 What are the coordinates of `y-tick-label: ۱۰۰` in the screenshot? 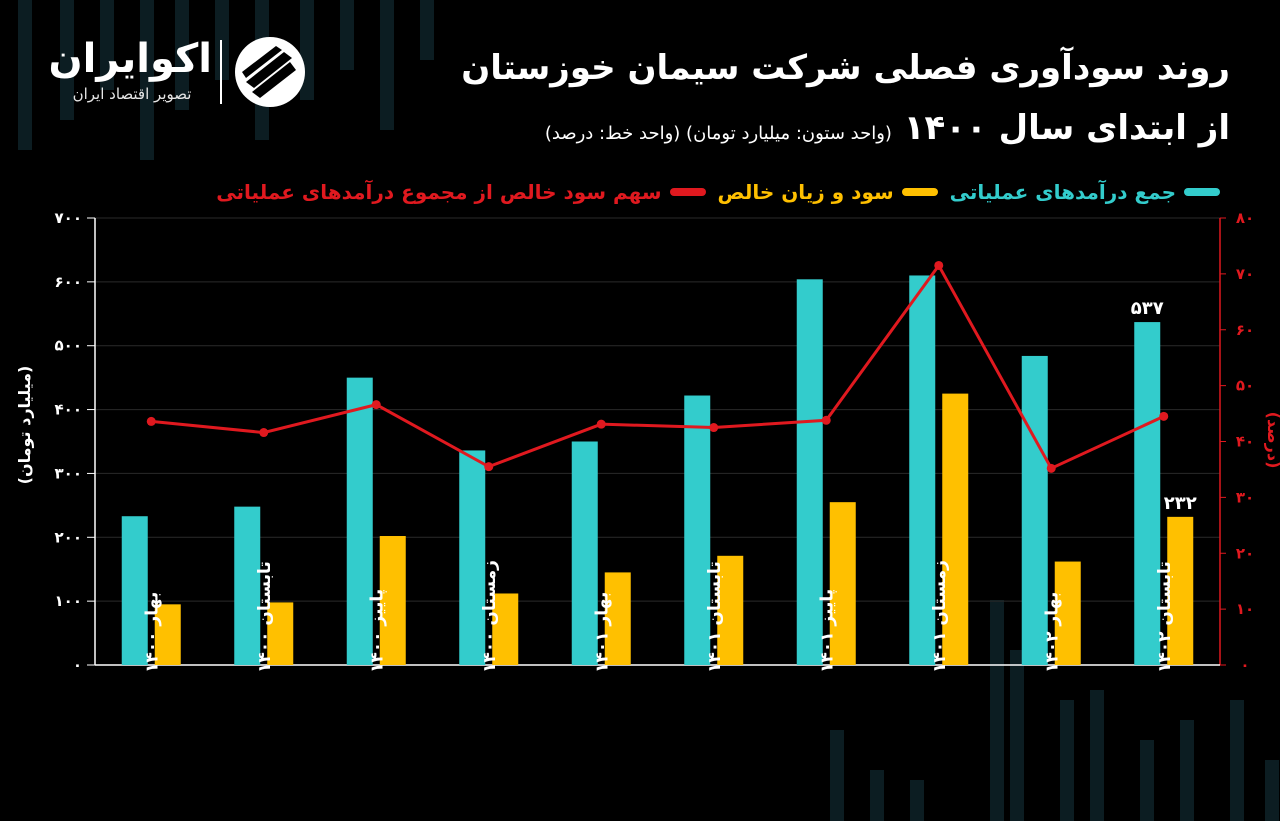 It's located at (68, 601).